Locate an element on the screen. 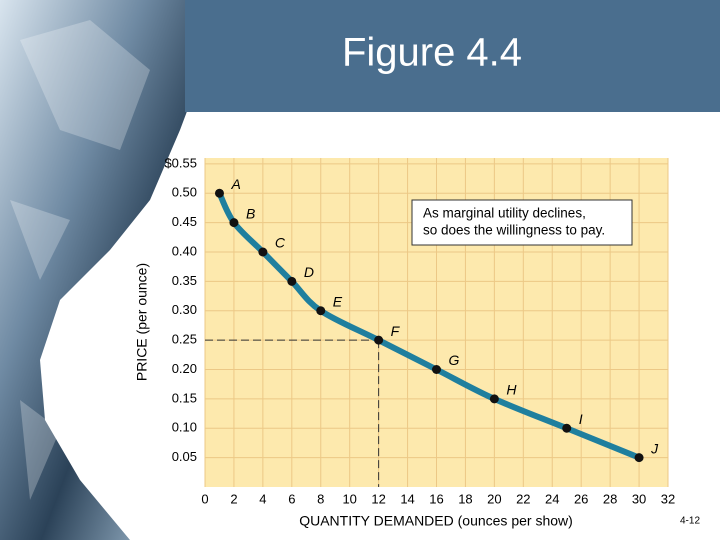 The width and height of the screenshot is (720, 540). y-tick-label: 0.35 is located at coordinates (184, 280).